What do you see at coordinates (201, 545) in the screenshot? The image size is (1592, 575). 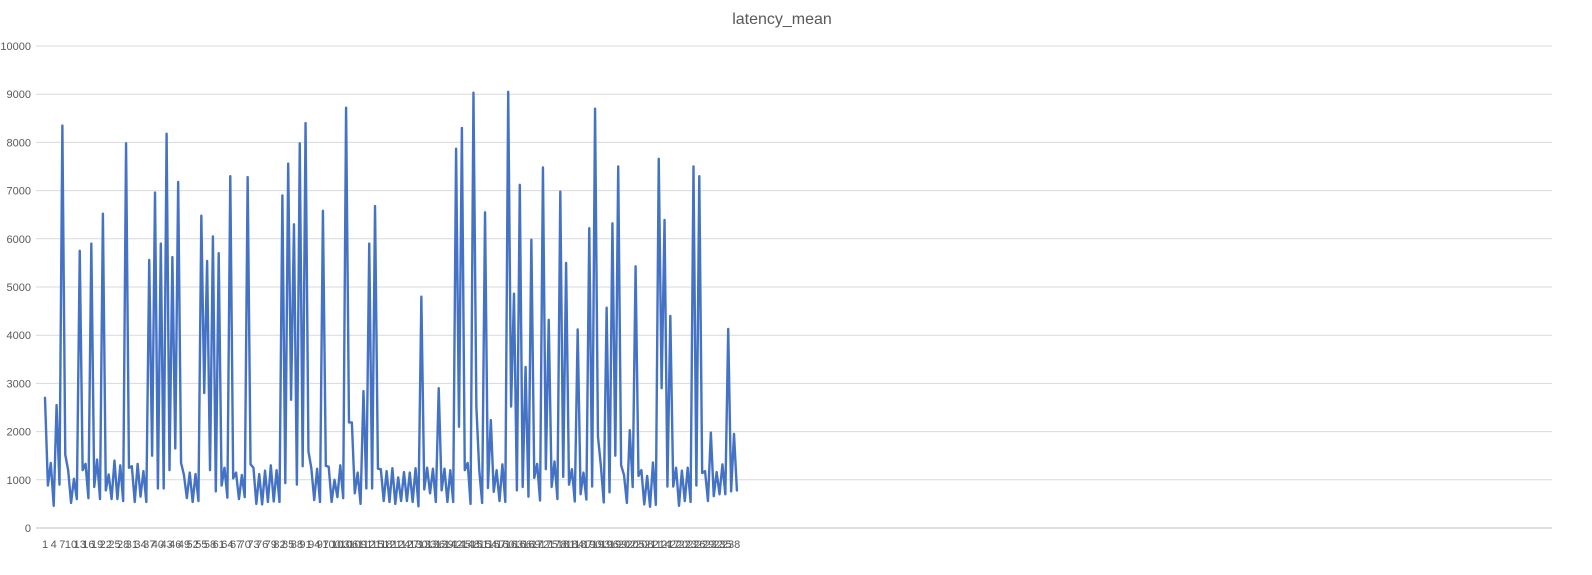 I see `x-tick-label: 55` at bounding box center [201, 545].